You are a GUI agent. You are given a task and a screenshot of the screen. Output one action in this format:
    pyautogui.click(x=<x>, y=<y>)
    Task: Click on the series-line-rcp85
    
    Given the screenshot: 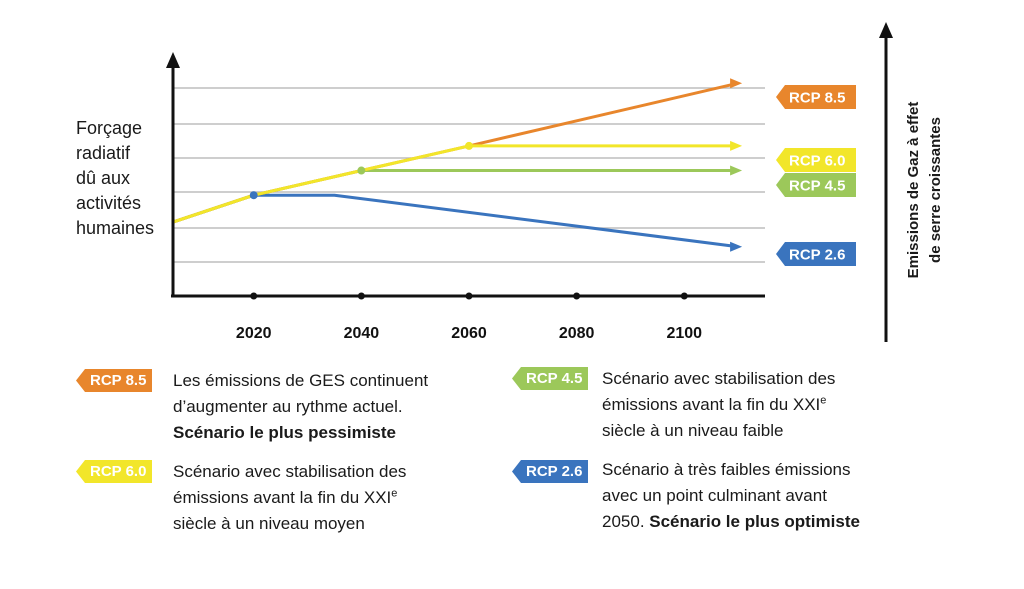 What is the action you would take?
    pyautogui.click(x=455, y=152)
    